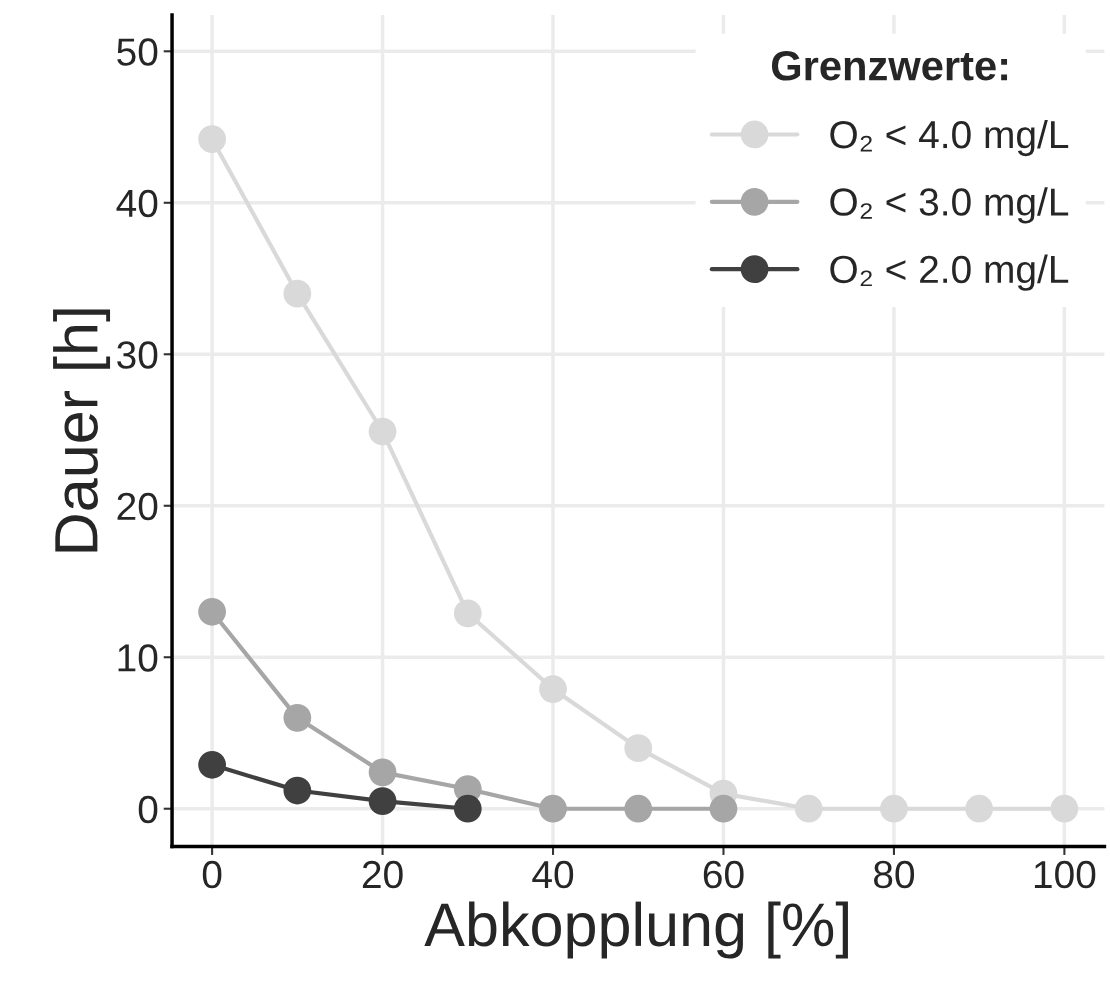  I want to click on legend-label: O₂ < 3.0 mg/L, so click(949, 205).